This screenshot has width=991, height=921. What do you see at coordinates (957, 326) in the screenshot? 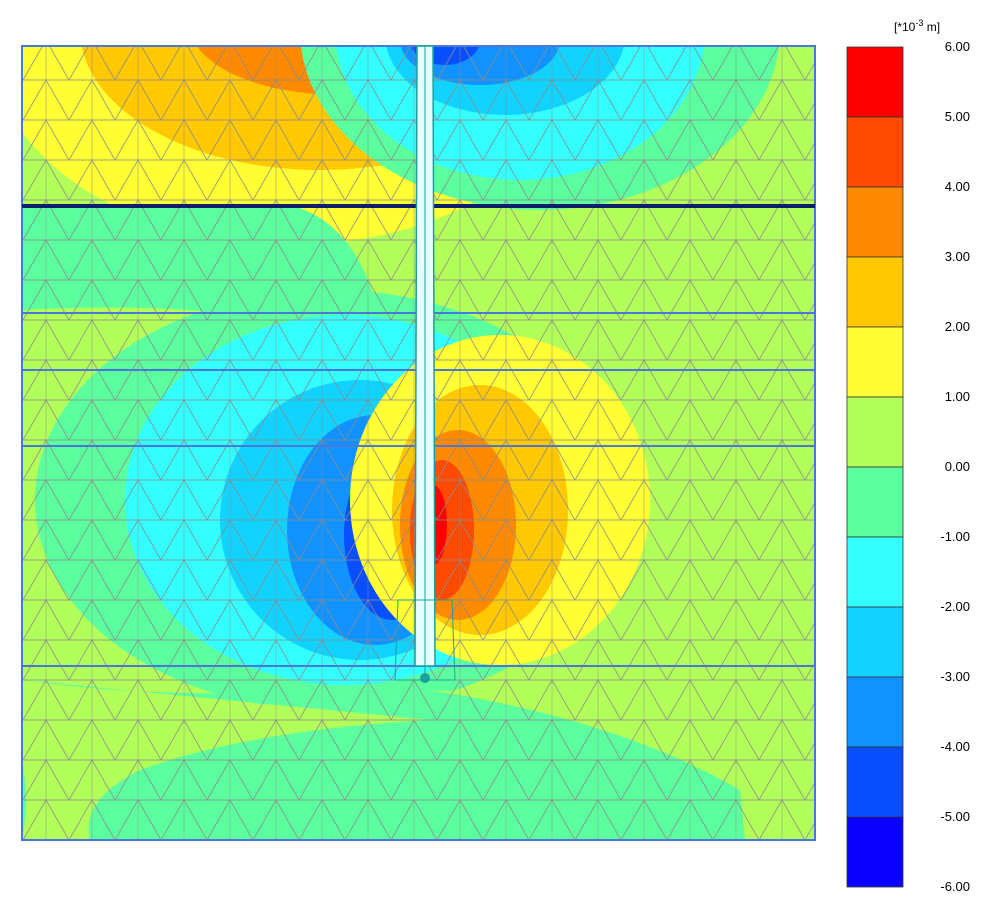
I see `legend-tick-label: 2.00` at bounding box center [957, 326].